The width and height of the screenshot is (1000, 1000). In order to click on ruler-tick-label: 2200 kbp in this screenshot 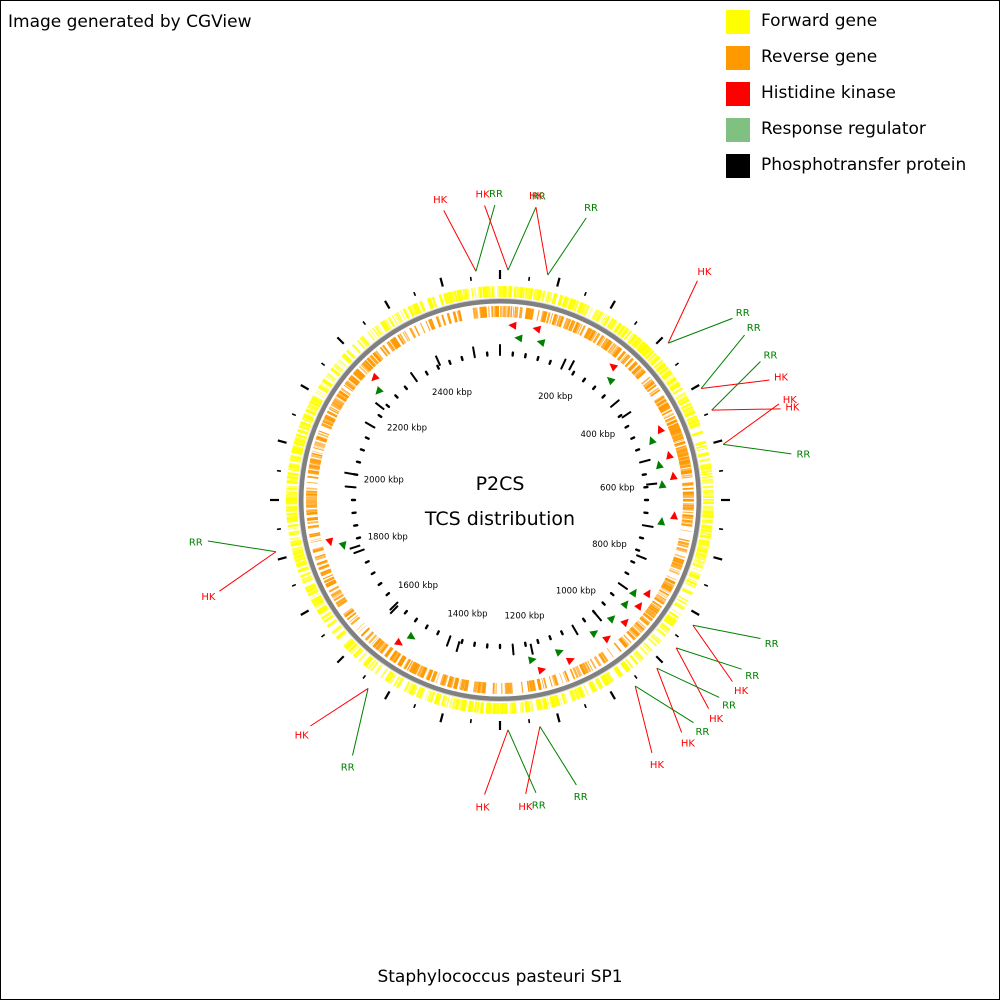, I will do `click(407, 428)`.